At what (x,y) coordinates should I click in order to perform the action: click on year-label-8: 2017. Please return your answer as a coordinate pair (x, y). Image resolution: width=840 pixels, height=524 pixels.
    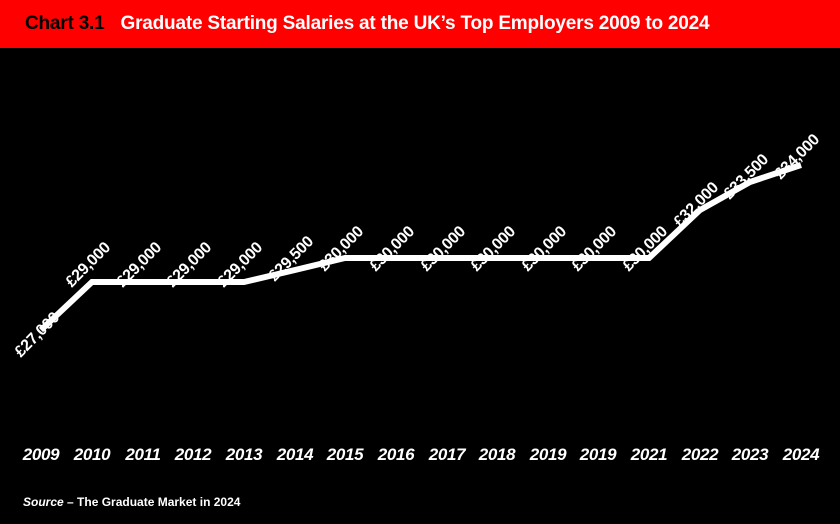
    Looking at the image, I should click on (447, 454).